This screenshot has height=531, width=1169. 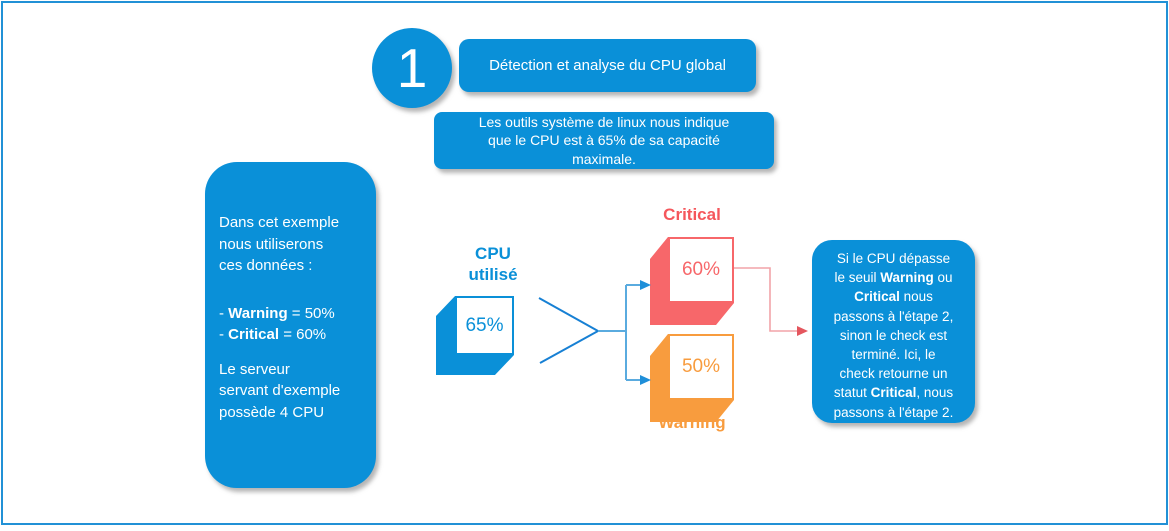 What do you see at coordinates (692, 214) in the screenshot?
I see `critical-label: Critical` at bounding box center [692, 214].